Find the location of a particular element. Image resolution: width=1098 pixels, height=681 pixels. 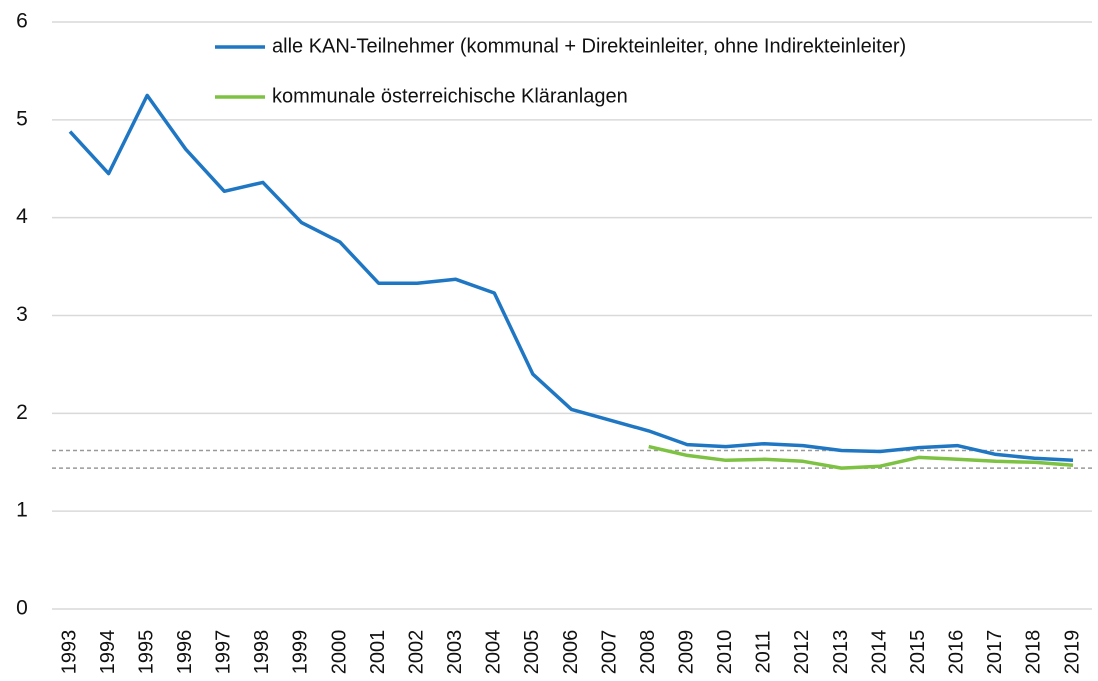

x-tick-label: 2001 is located at coordinates (378, 652).